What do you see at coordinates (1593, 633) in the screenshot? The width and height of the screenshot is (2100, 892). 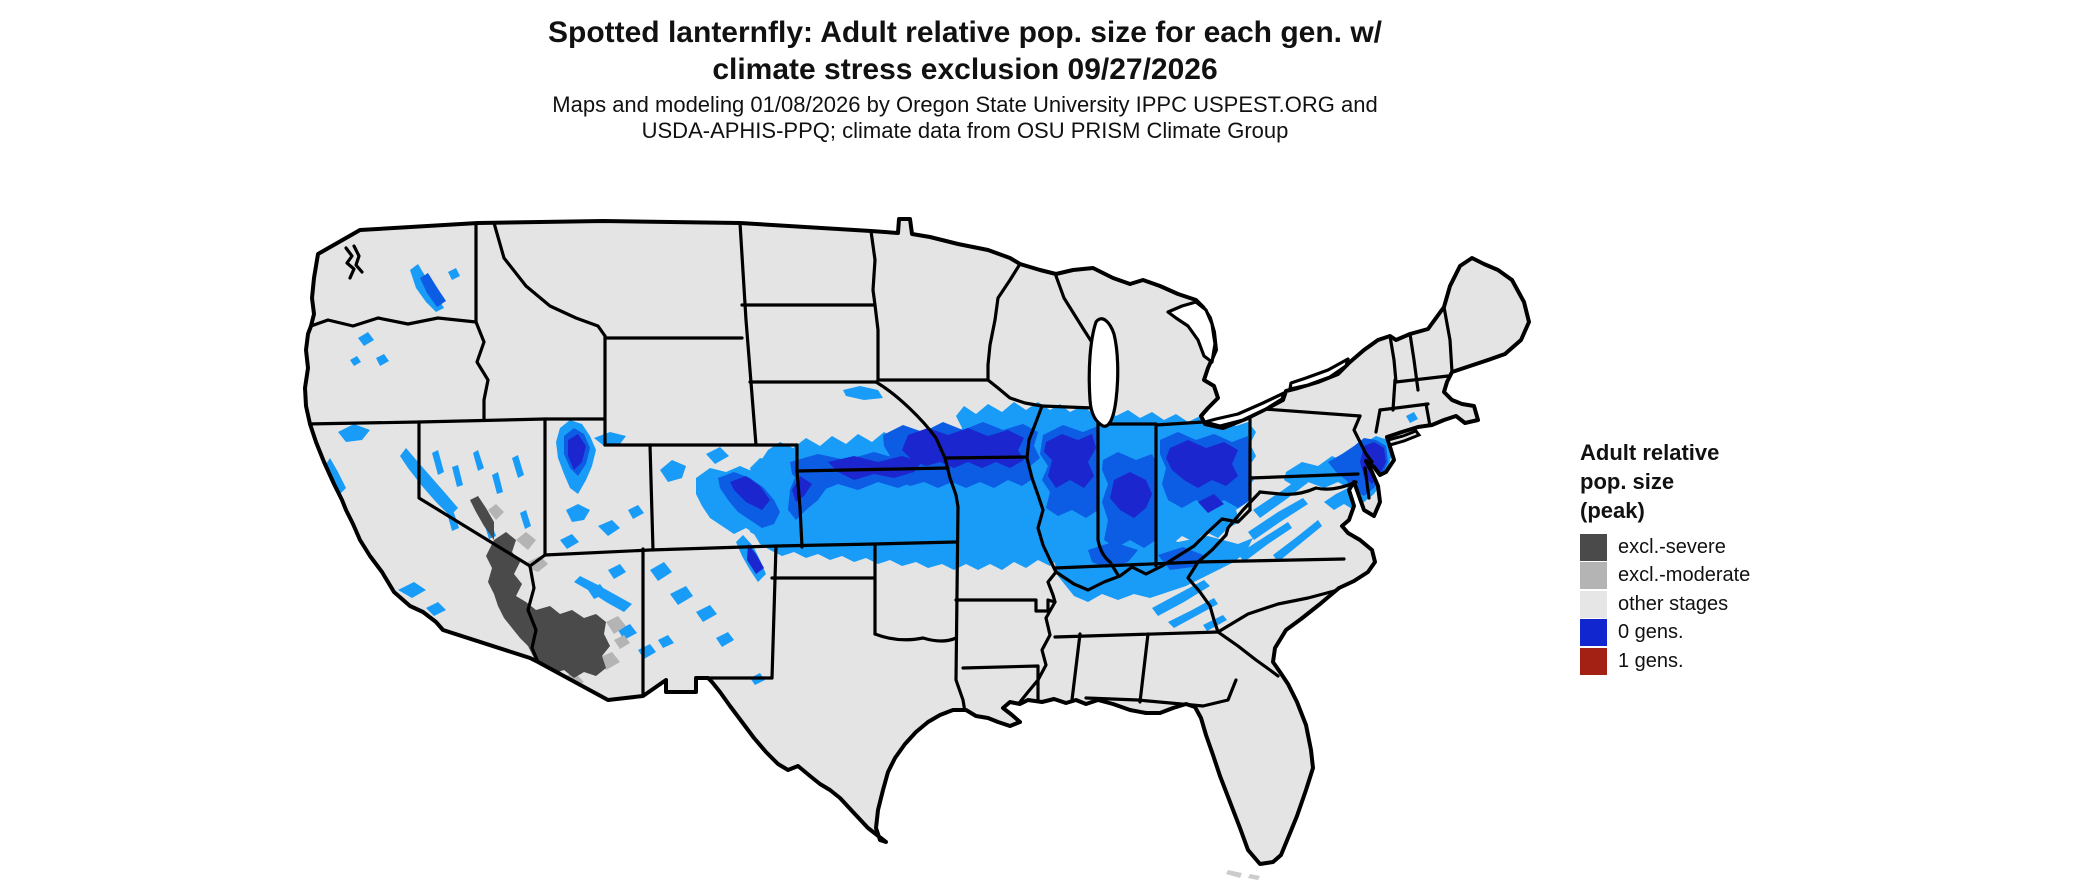 I see `legend-swatch-0-gens` at bounding box center [1593, 633].